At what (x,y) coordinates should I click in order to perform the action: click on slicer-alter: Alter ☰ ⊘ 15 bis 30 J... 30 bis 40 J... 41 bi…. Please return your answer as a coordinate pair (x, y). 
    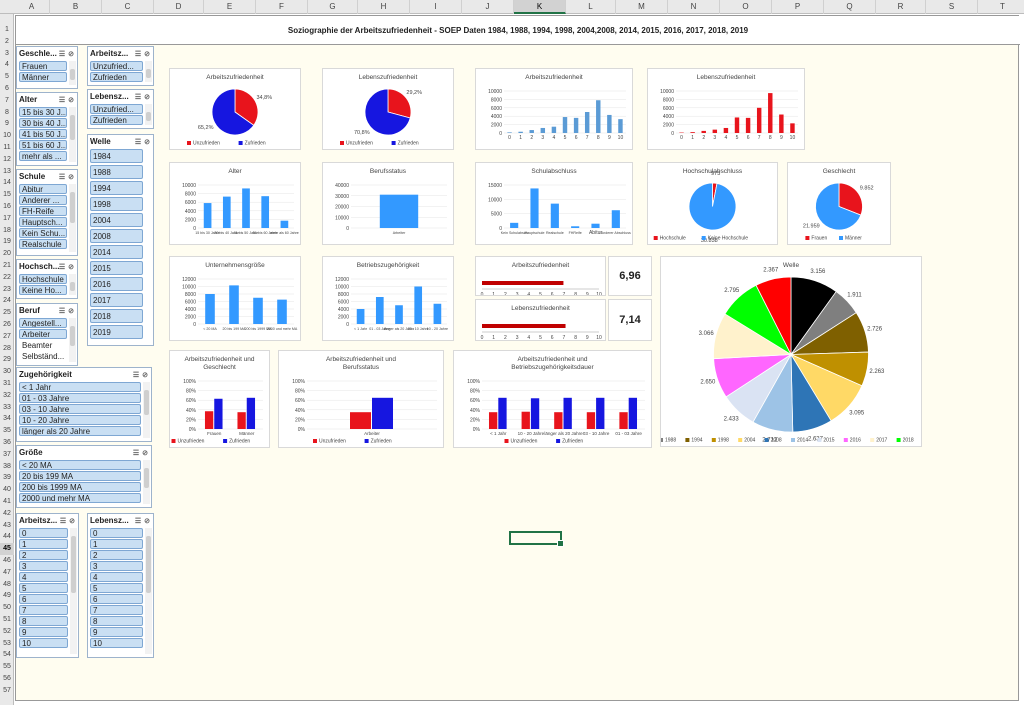
    Looking at the image, I should click on (47, 129).